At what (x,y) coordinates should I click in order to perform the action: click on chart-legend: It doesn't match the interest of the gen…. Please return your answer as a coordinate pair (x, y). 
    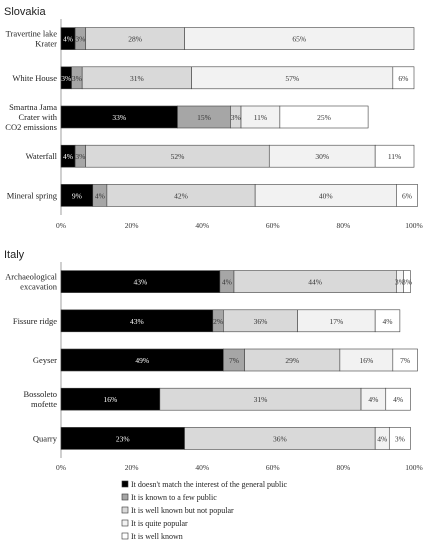
    Looking at the image, I should click on (204, 510).